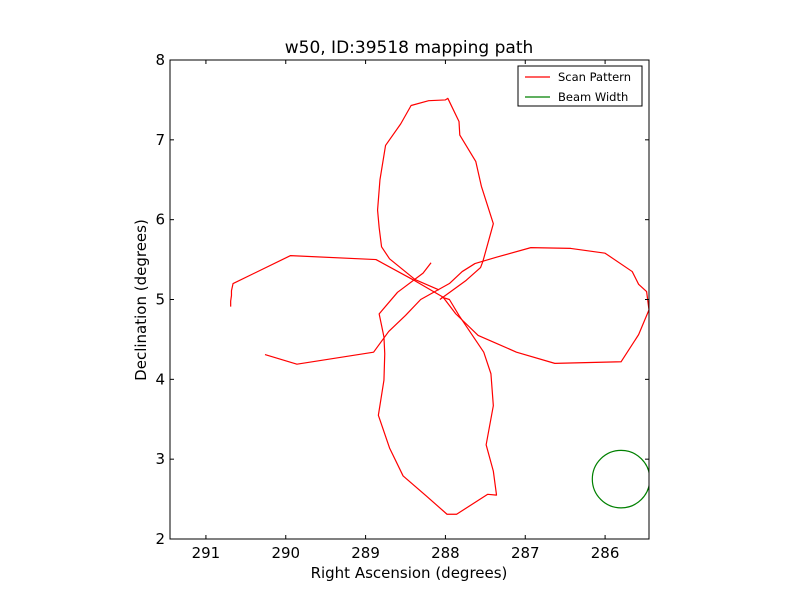  I want to click on x-tick-label: 288, so click(445, 553).